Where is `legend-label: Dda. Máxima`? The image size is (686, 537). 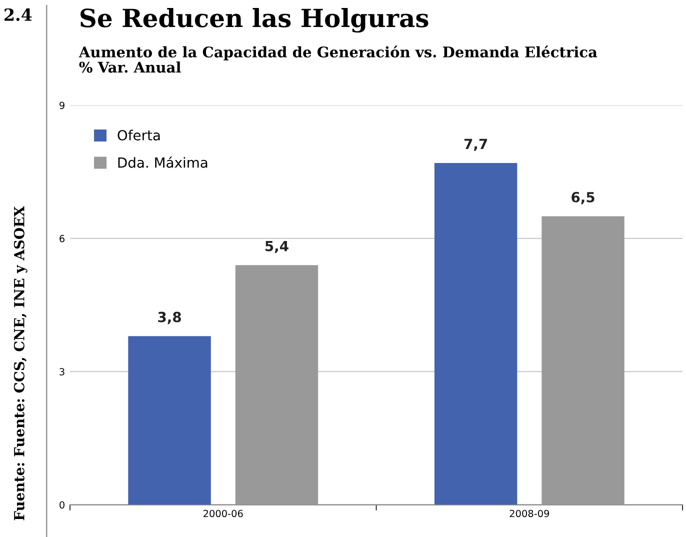 legend-label: Dda. Máxima is located at coordinates (163, 162).